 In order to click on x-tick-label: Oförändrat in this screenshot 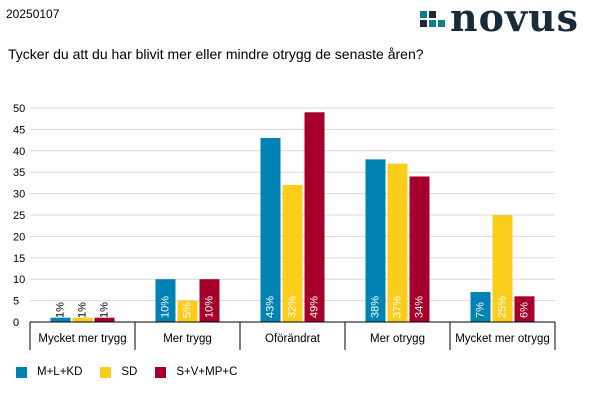, I will do `click(293, 339)`.